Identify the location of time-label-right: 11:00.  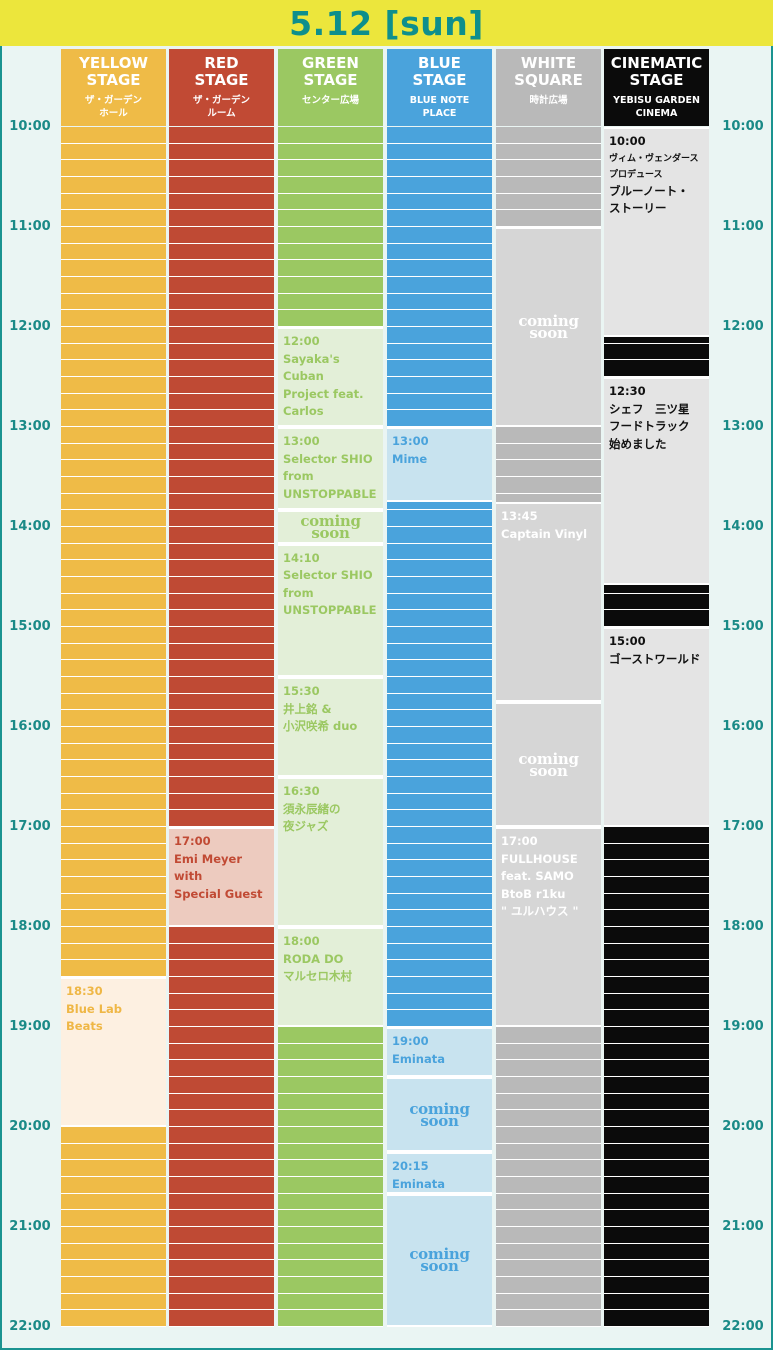
(743, 226).